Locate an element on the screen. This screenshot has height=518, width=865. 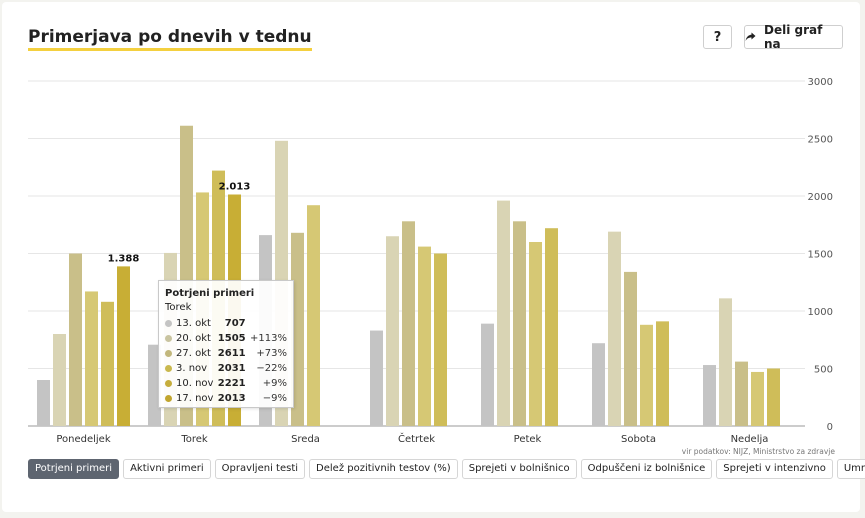
tooltip-row-date: 20. okt is located at coordinates (193, 338).